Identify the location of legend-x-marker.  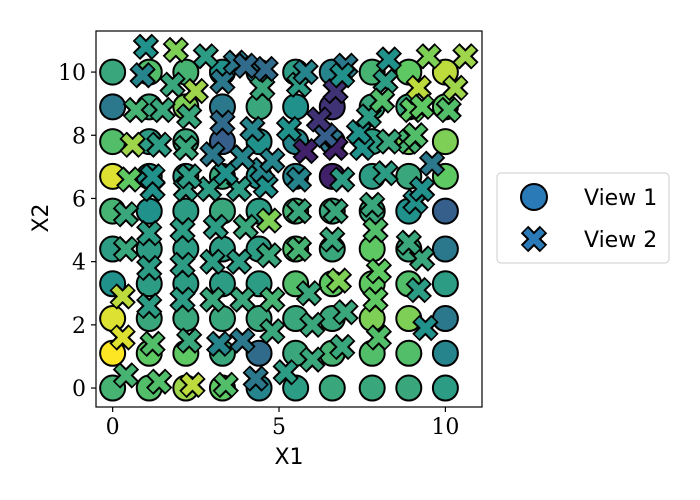
(534, 239).